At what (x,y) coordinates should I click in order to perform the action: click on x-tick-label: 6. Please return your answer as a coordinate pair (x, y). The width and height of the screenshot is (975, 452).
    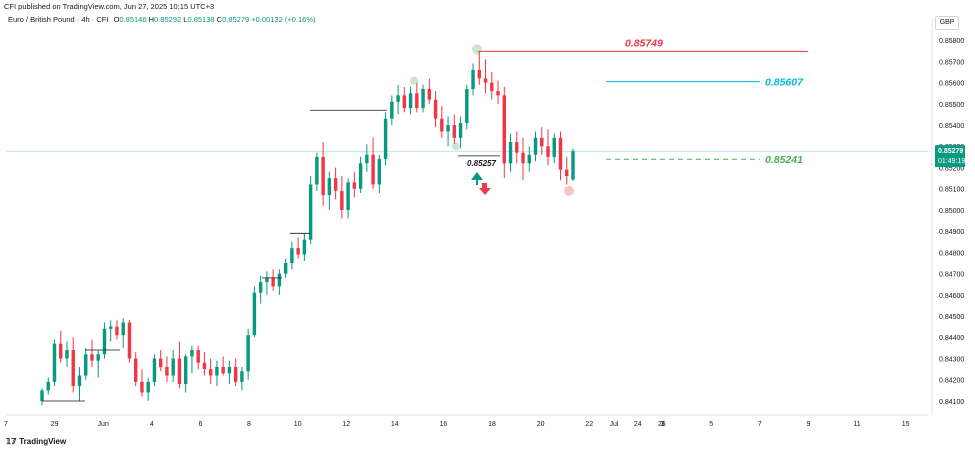
    Looking at the image, I should click on (200, 424).